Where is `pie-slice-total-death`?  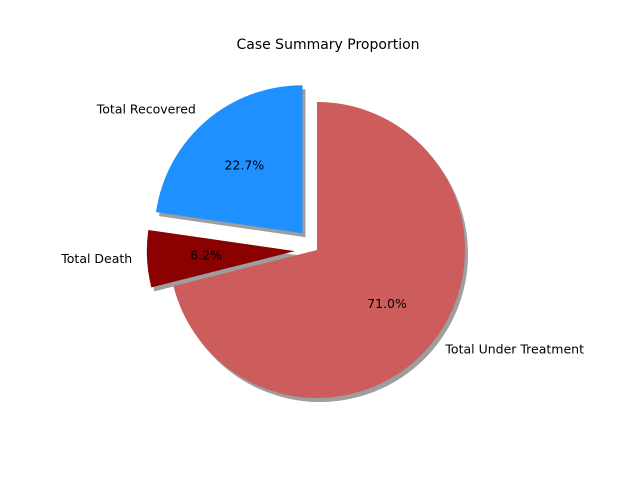
pie-slice-total-death is located at coordinates (220, 259).